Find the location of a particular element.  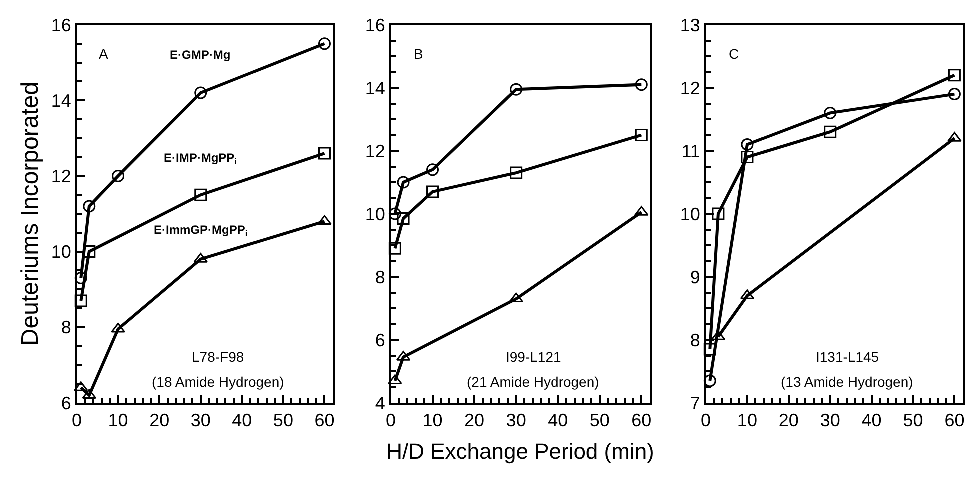

y-tick-label: 13 is located at coordinates (690, 25).